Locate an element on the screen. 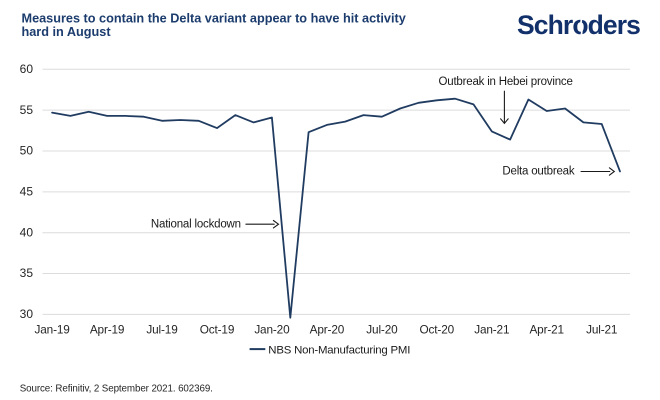 This screenshot has height=400, width=660. svg-text: Apr-19 is located at coordinates (107, 329).